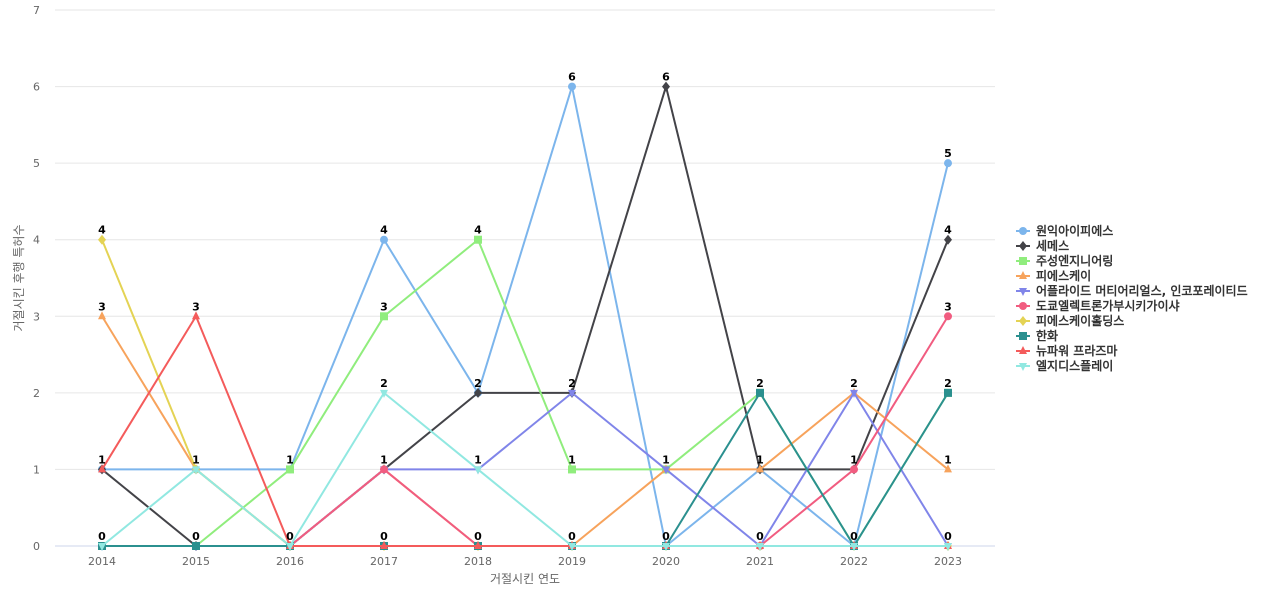 The height and width of the screenshot is (600, 1280). Describe the element at coordinates (102, 561) in the screenshot. I see `x-tick-label: 2014` at that location.